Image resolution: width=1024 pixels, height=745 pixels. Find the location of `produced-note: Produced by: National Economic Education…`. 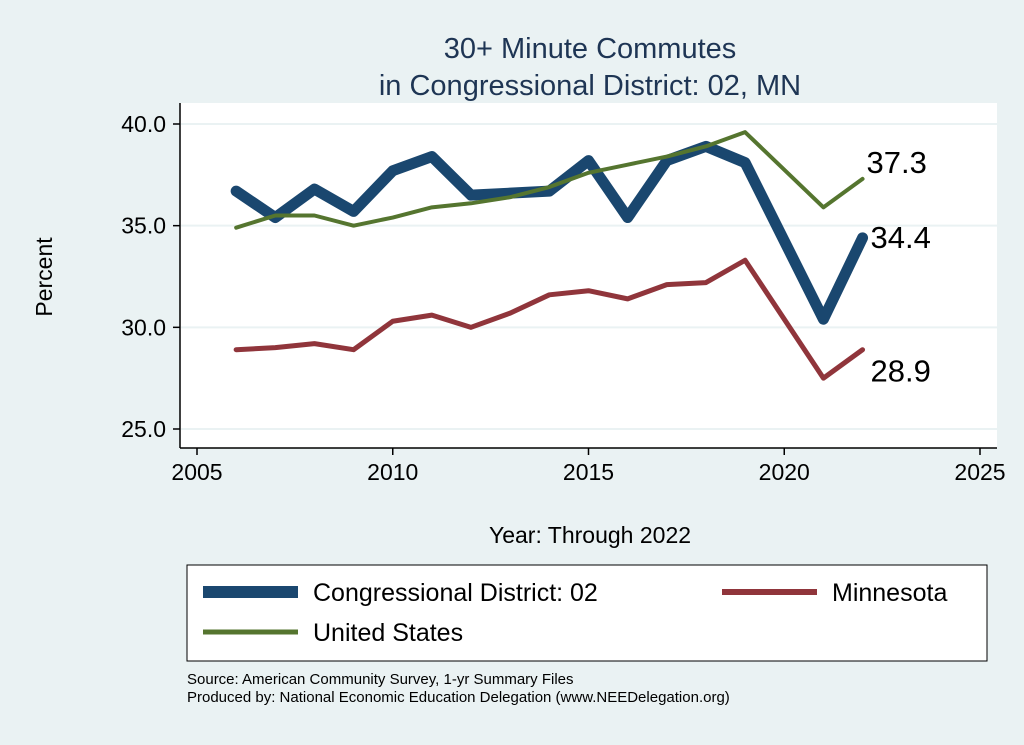

produced-note: Produced by: National Economic Education… is located at coordinates (458, 697).